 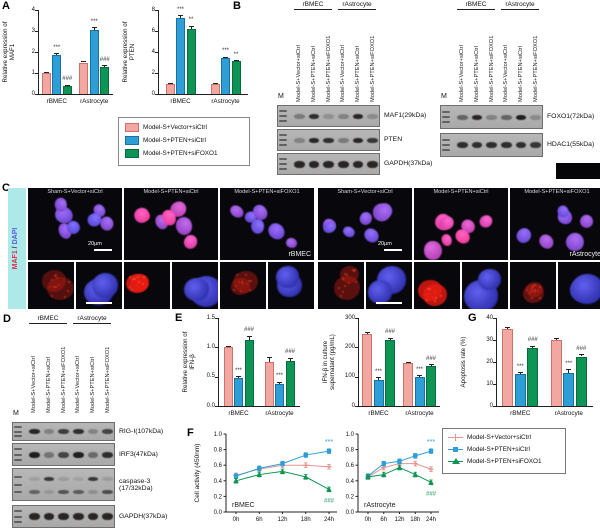 I want to click on legend-label: Model-S+PTEN+siCtrl, so click(x=498, y=449).